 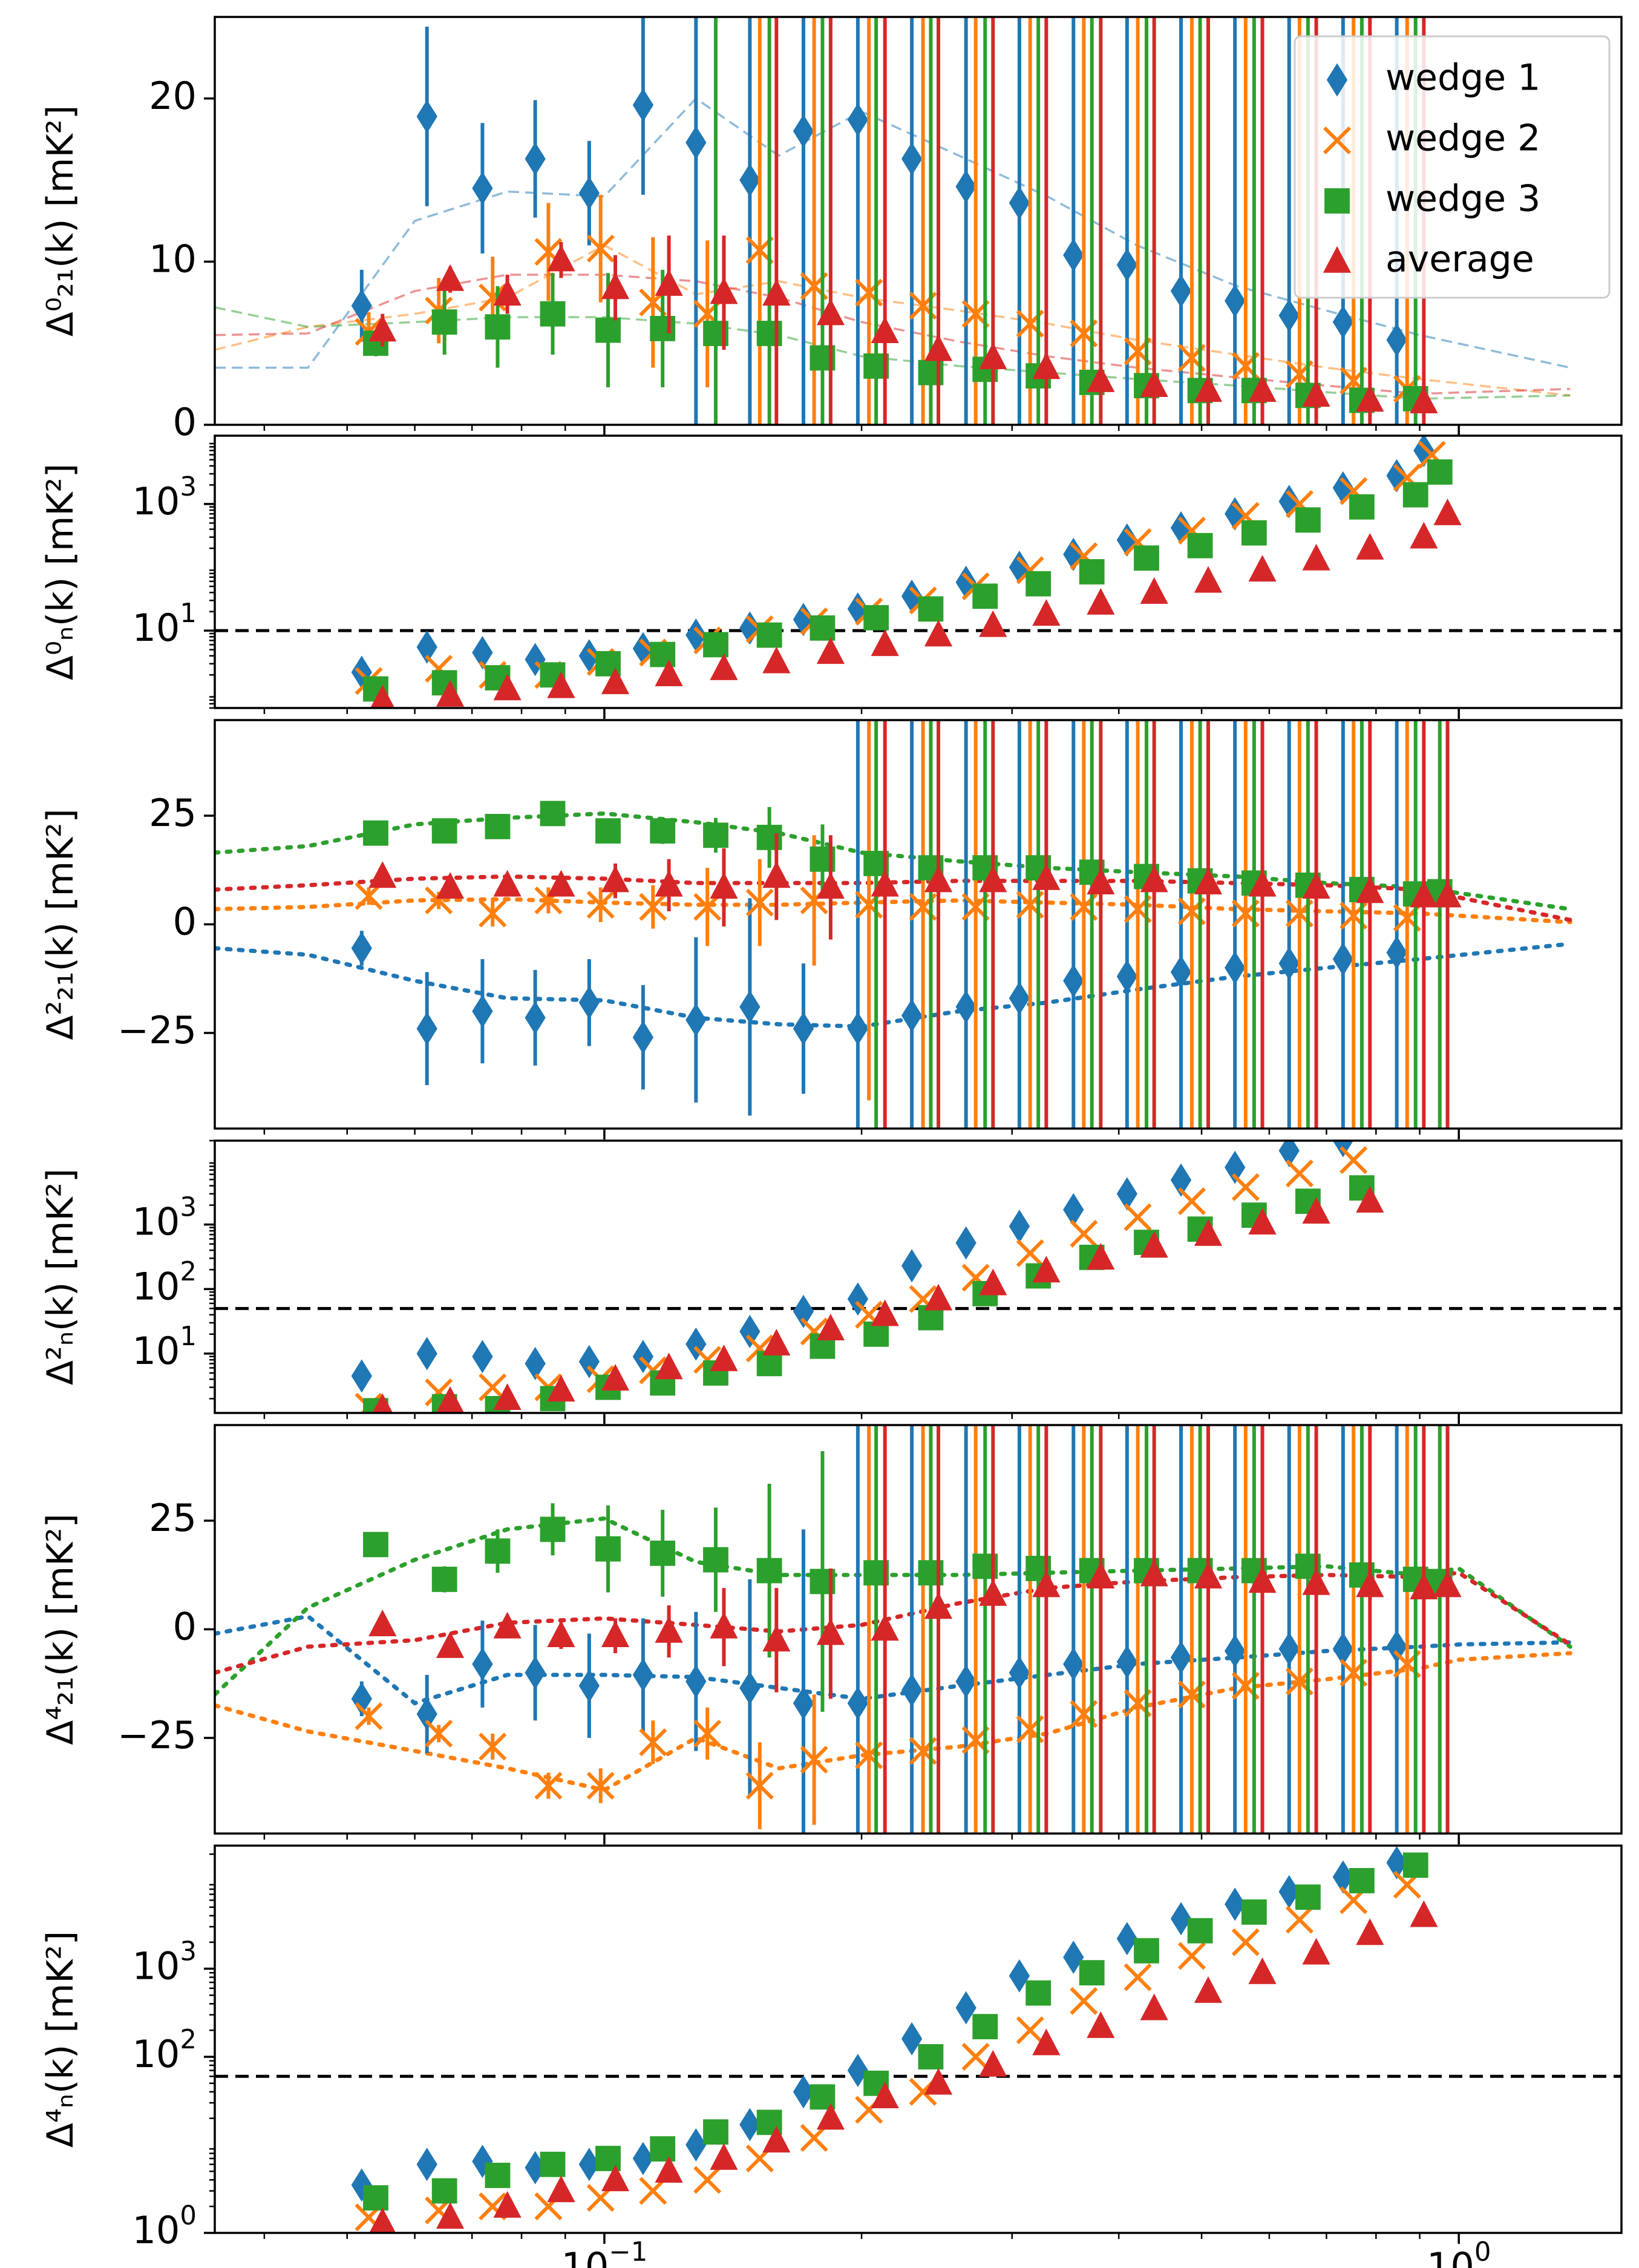 I want to click on series-w1, so click(x=879, y=2024).